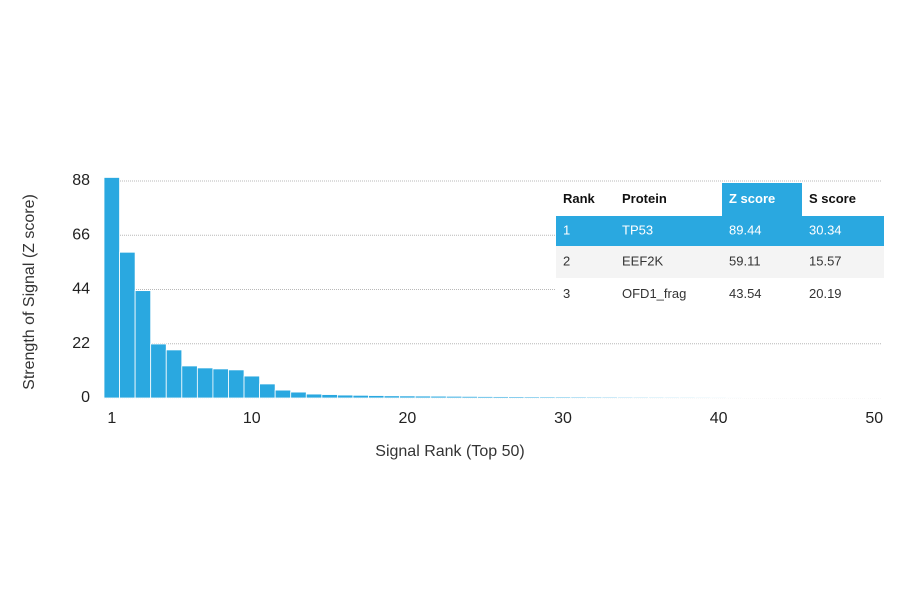 The image size is (900, 594). I want to click on table-header: Protein, so click(644, 198).